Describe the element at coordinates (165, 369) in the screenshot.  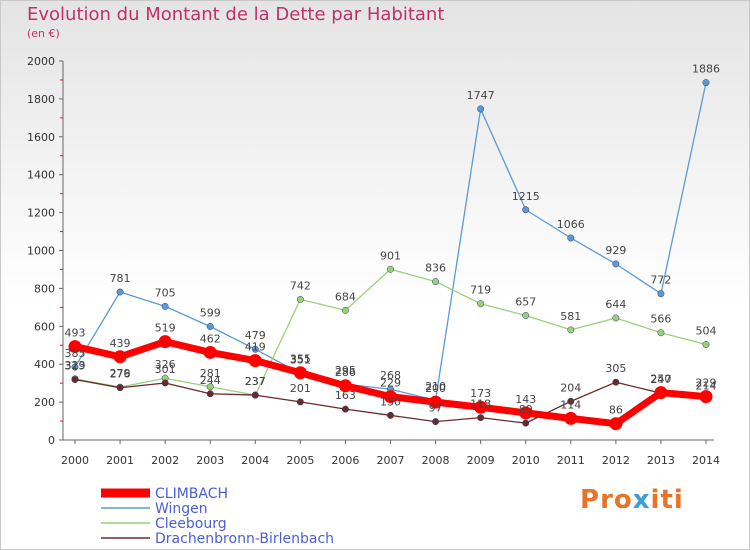
I see `data-label-drachenbronn-birlenbach: 301` at that location.